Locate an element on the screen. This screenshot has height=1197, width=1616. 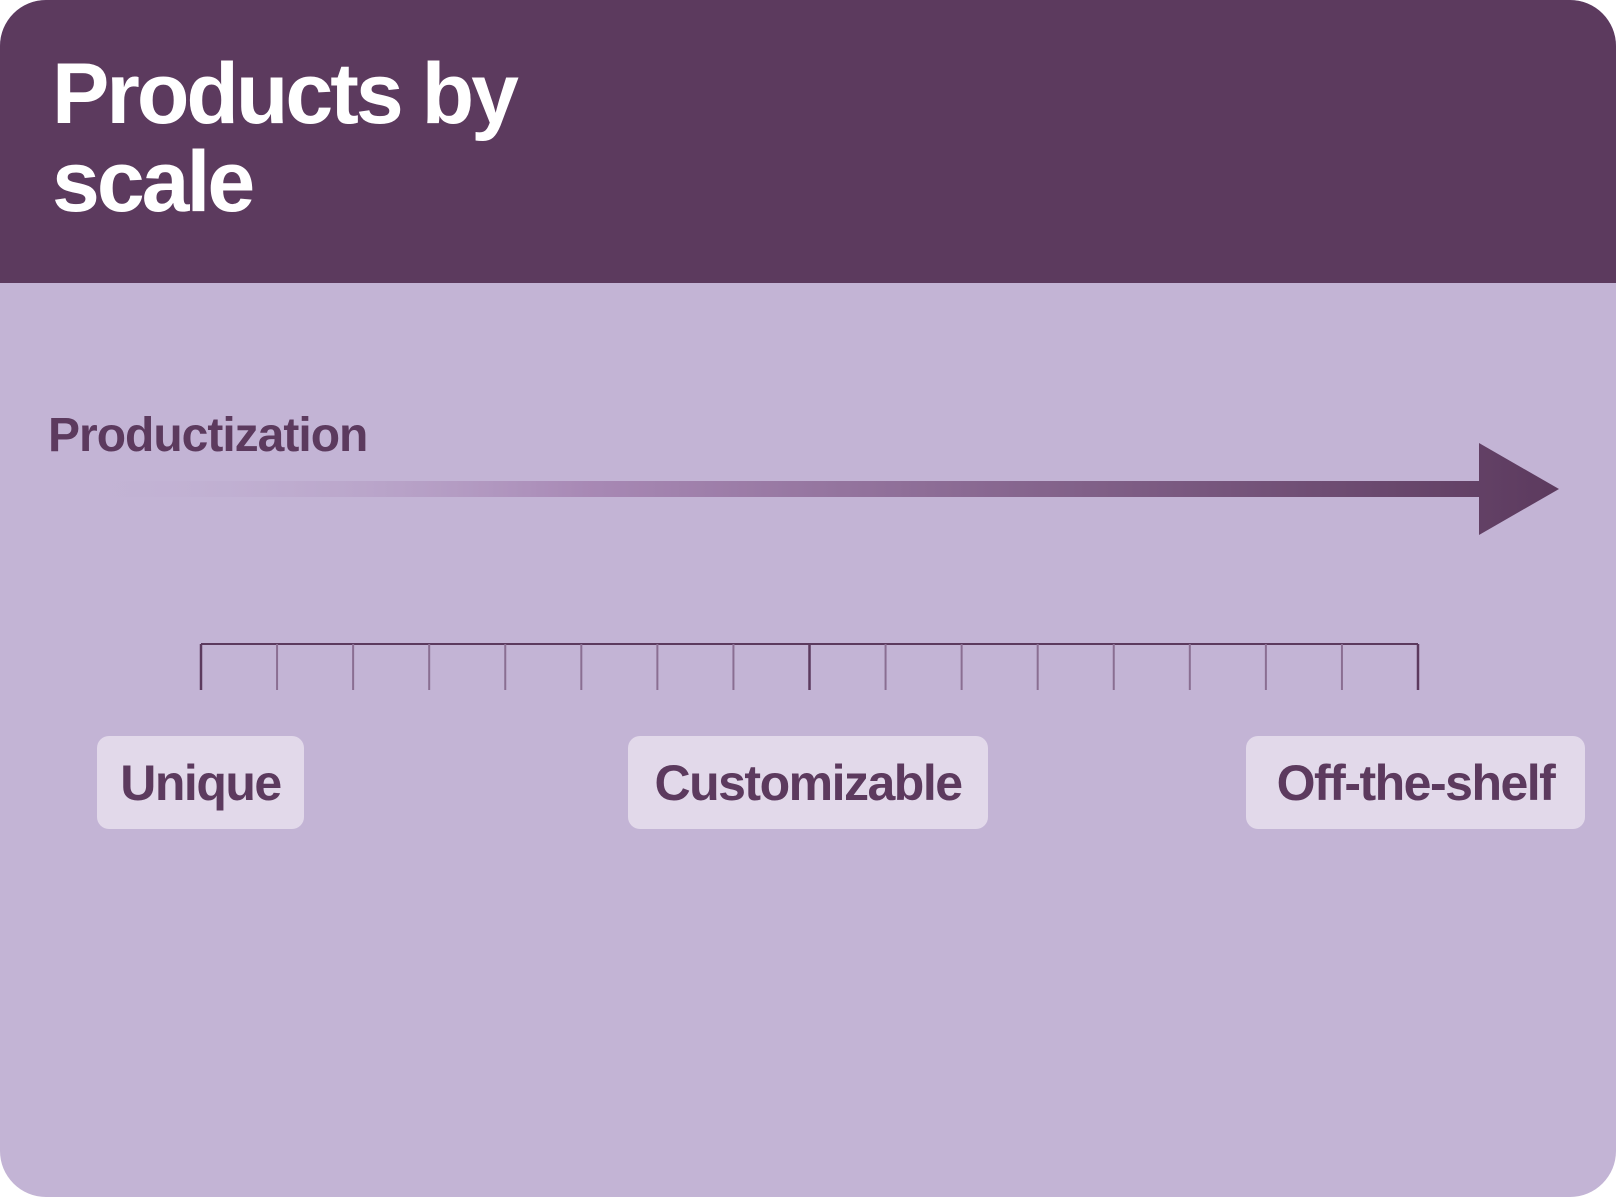
scale-label-customizable: Customizable is located at coordinates (808, 782).